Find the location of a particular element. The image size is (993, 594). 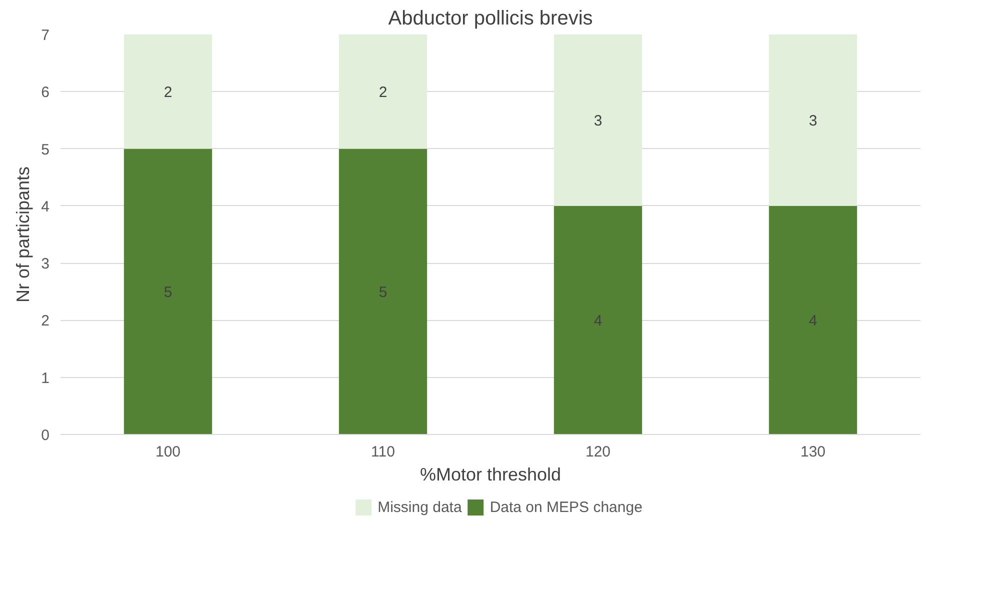

y-tick-label: 3 is located at coordinates (45, 264).